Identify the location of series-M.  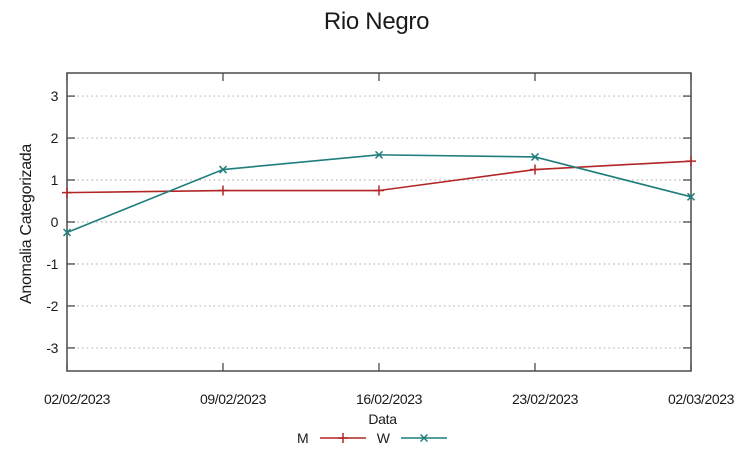
(379, 177).